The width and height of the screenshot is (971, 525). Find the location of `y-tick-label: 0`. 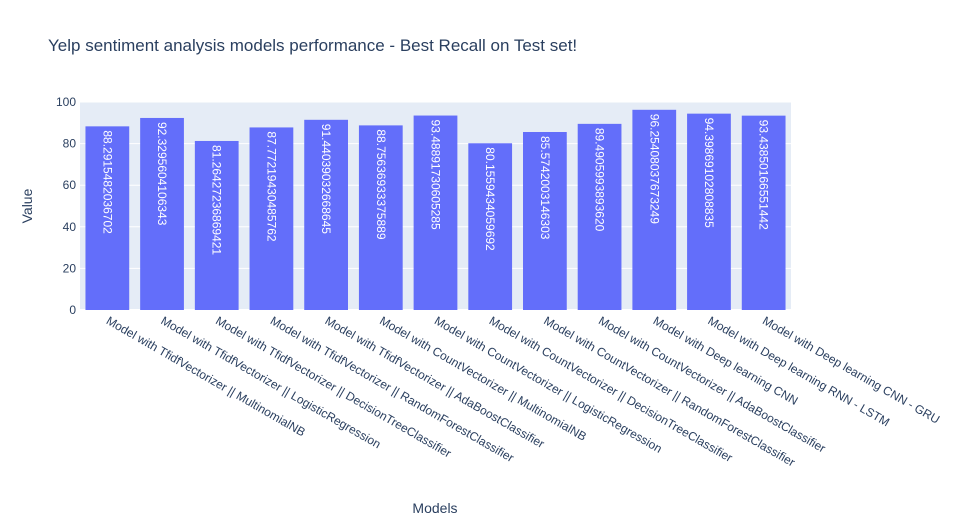

y-tick-label: 0 is located at coordinates (72, 310).